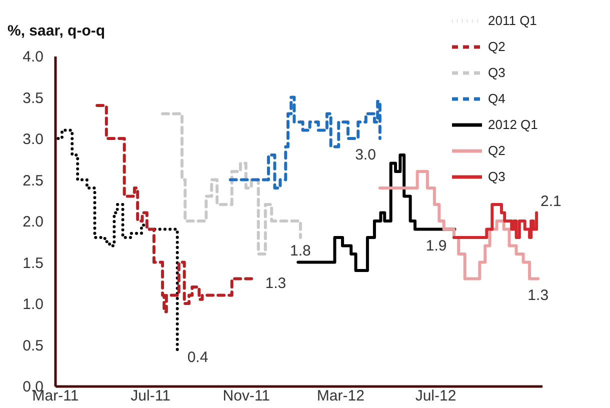 Image resolution: width=610 pixels, height=408 pixels. I want to click on annotation: 3.0, so click(365, 155).